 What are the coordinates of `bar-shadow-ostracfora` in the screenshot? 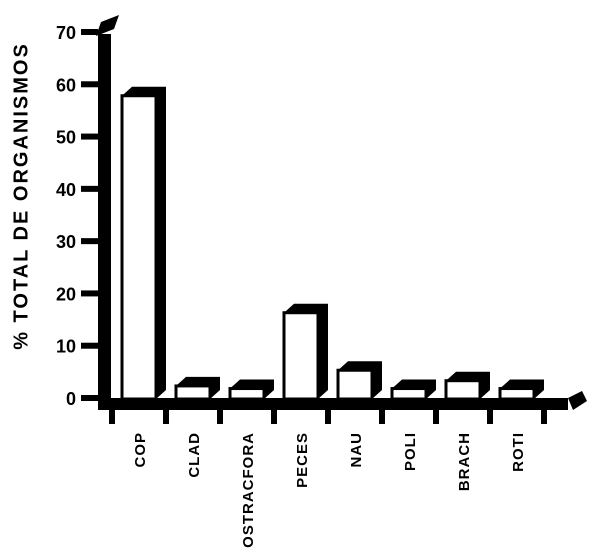 It's located at (252, 389).